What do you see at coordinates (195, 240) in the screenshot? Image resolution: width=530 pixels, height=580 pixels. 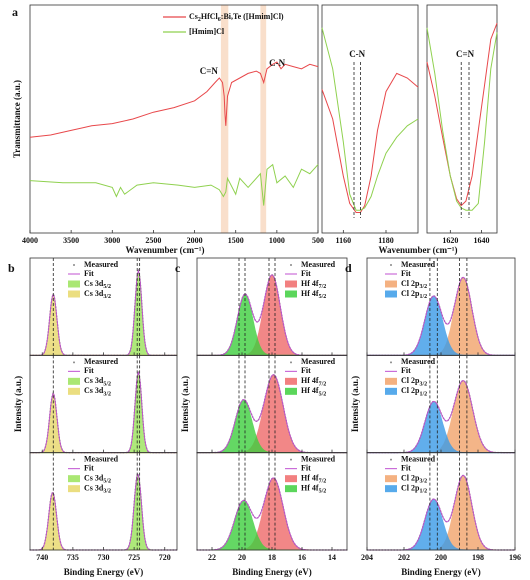 I see `x-tick-label: 2000` at bounding box center [195, 240].